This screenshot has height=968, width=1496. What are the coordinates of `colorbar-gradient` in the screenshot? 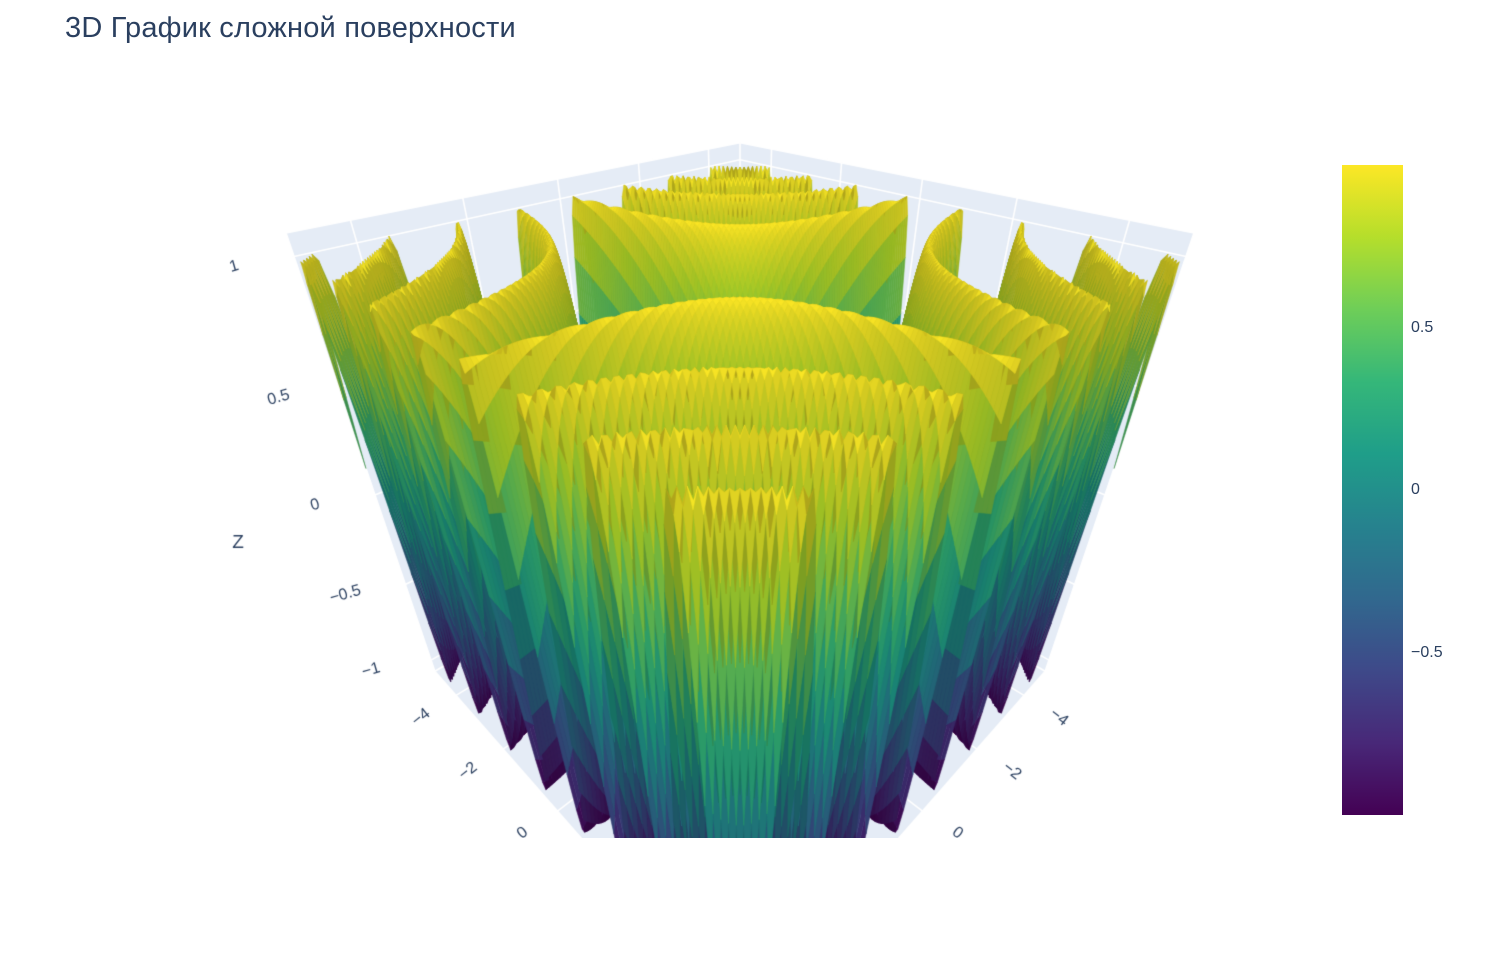 It's located at (1372, 490).